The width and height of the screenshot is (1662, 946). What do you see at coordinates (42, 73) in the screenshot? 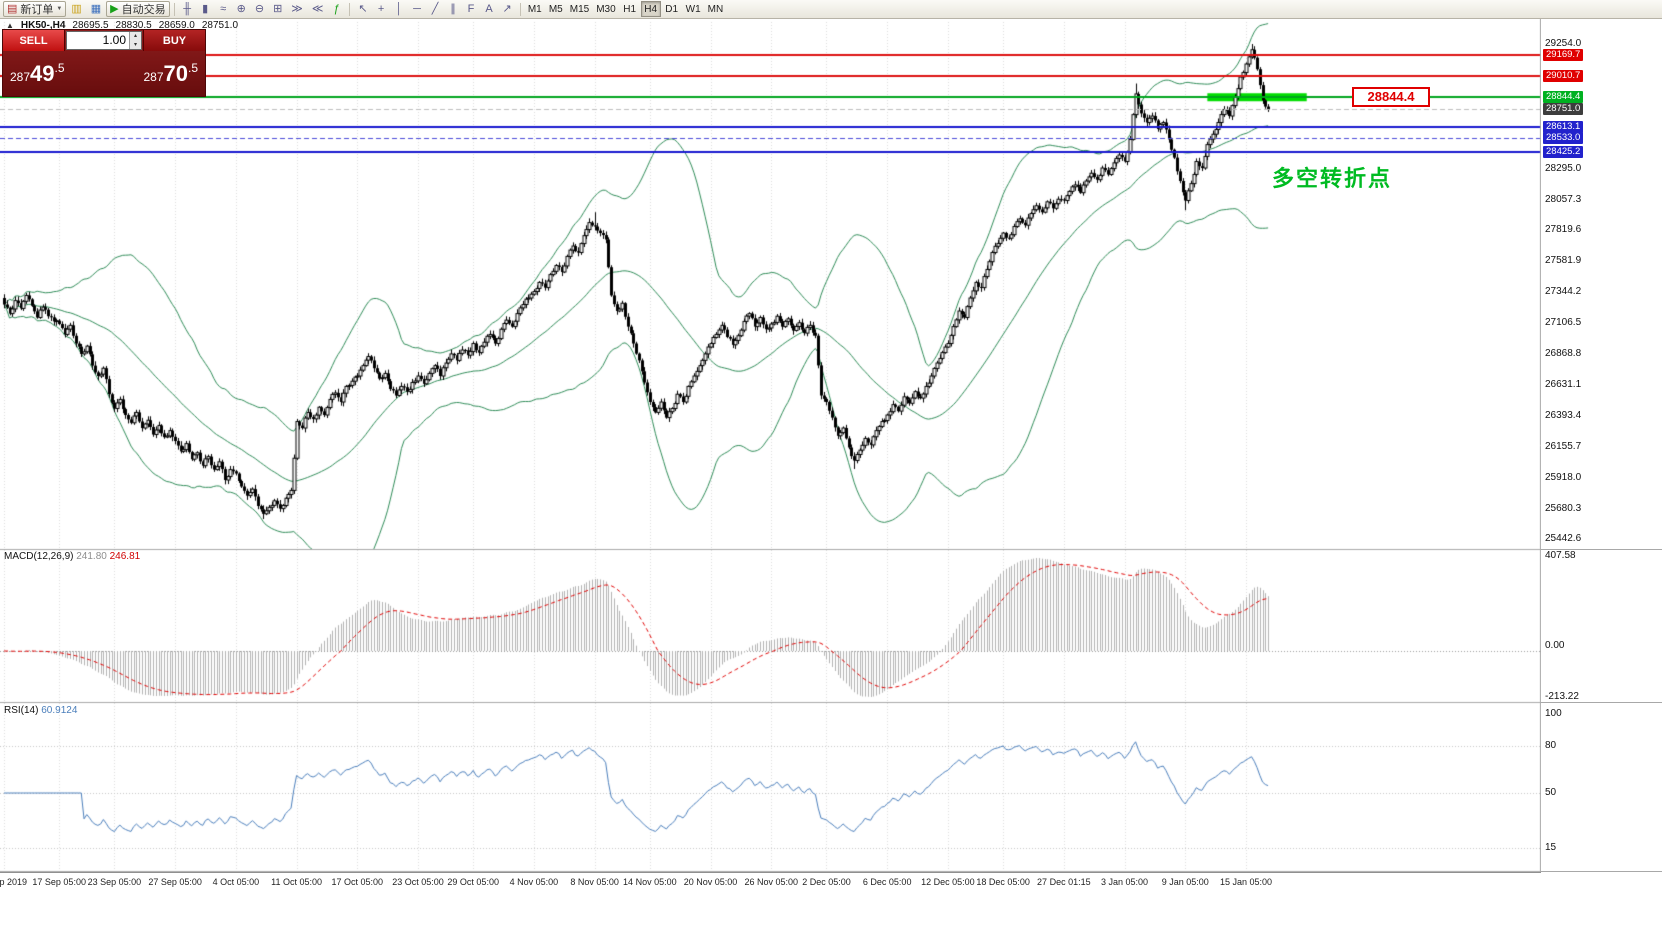
I see `price-digits: 49` at bounding box center [42, 73].